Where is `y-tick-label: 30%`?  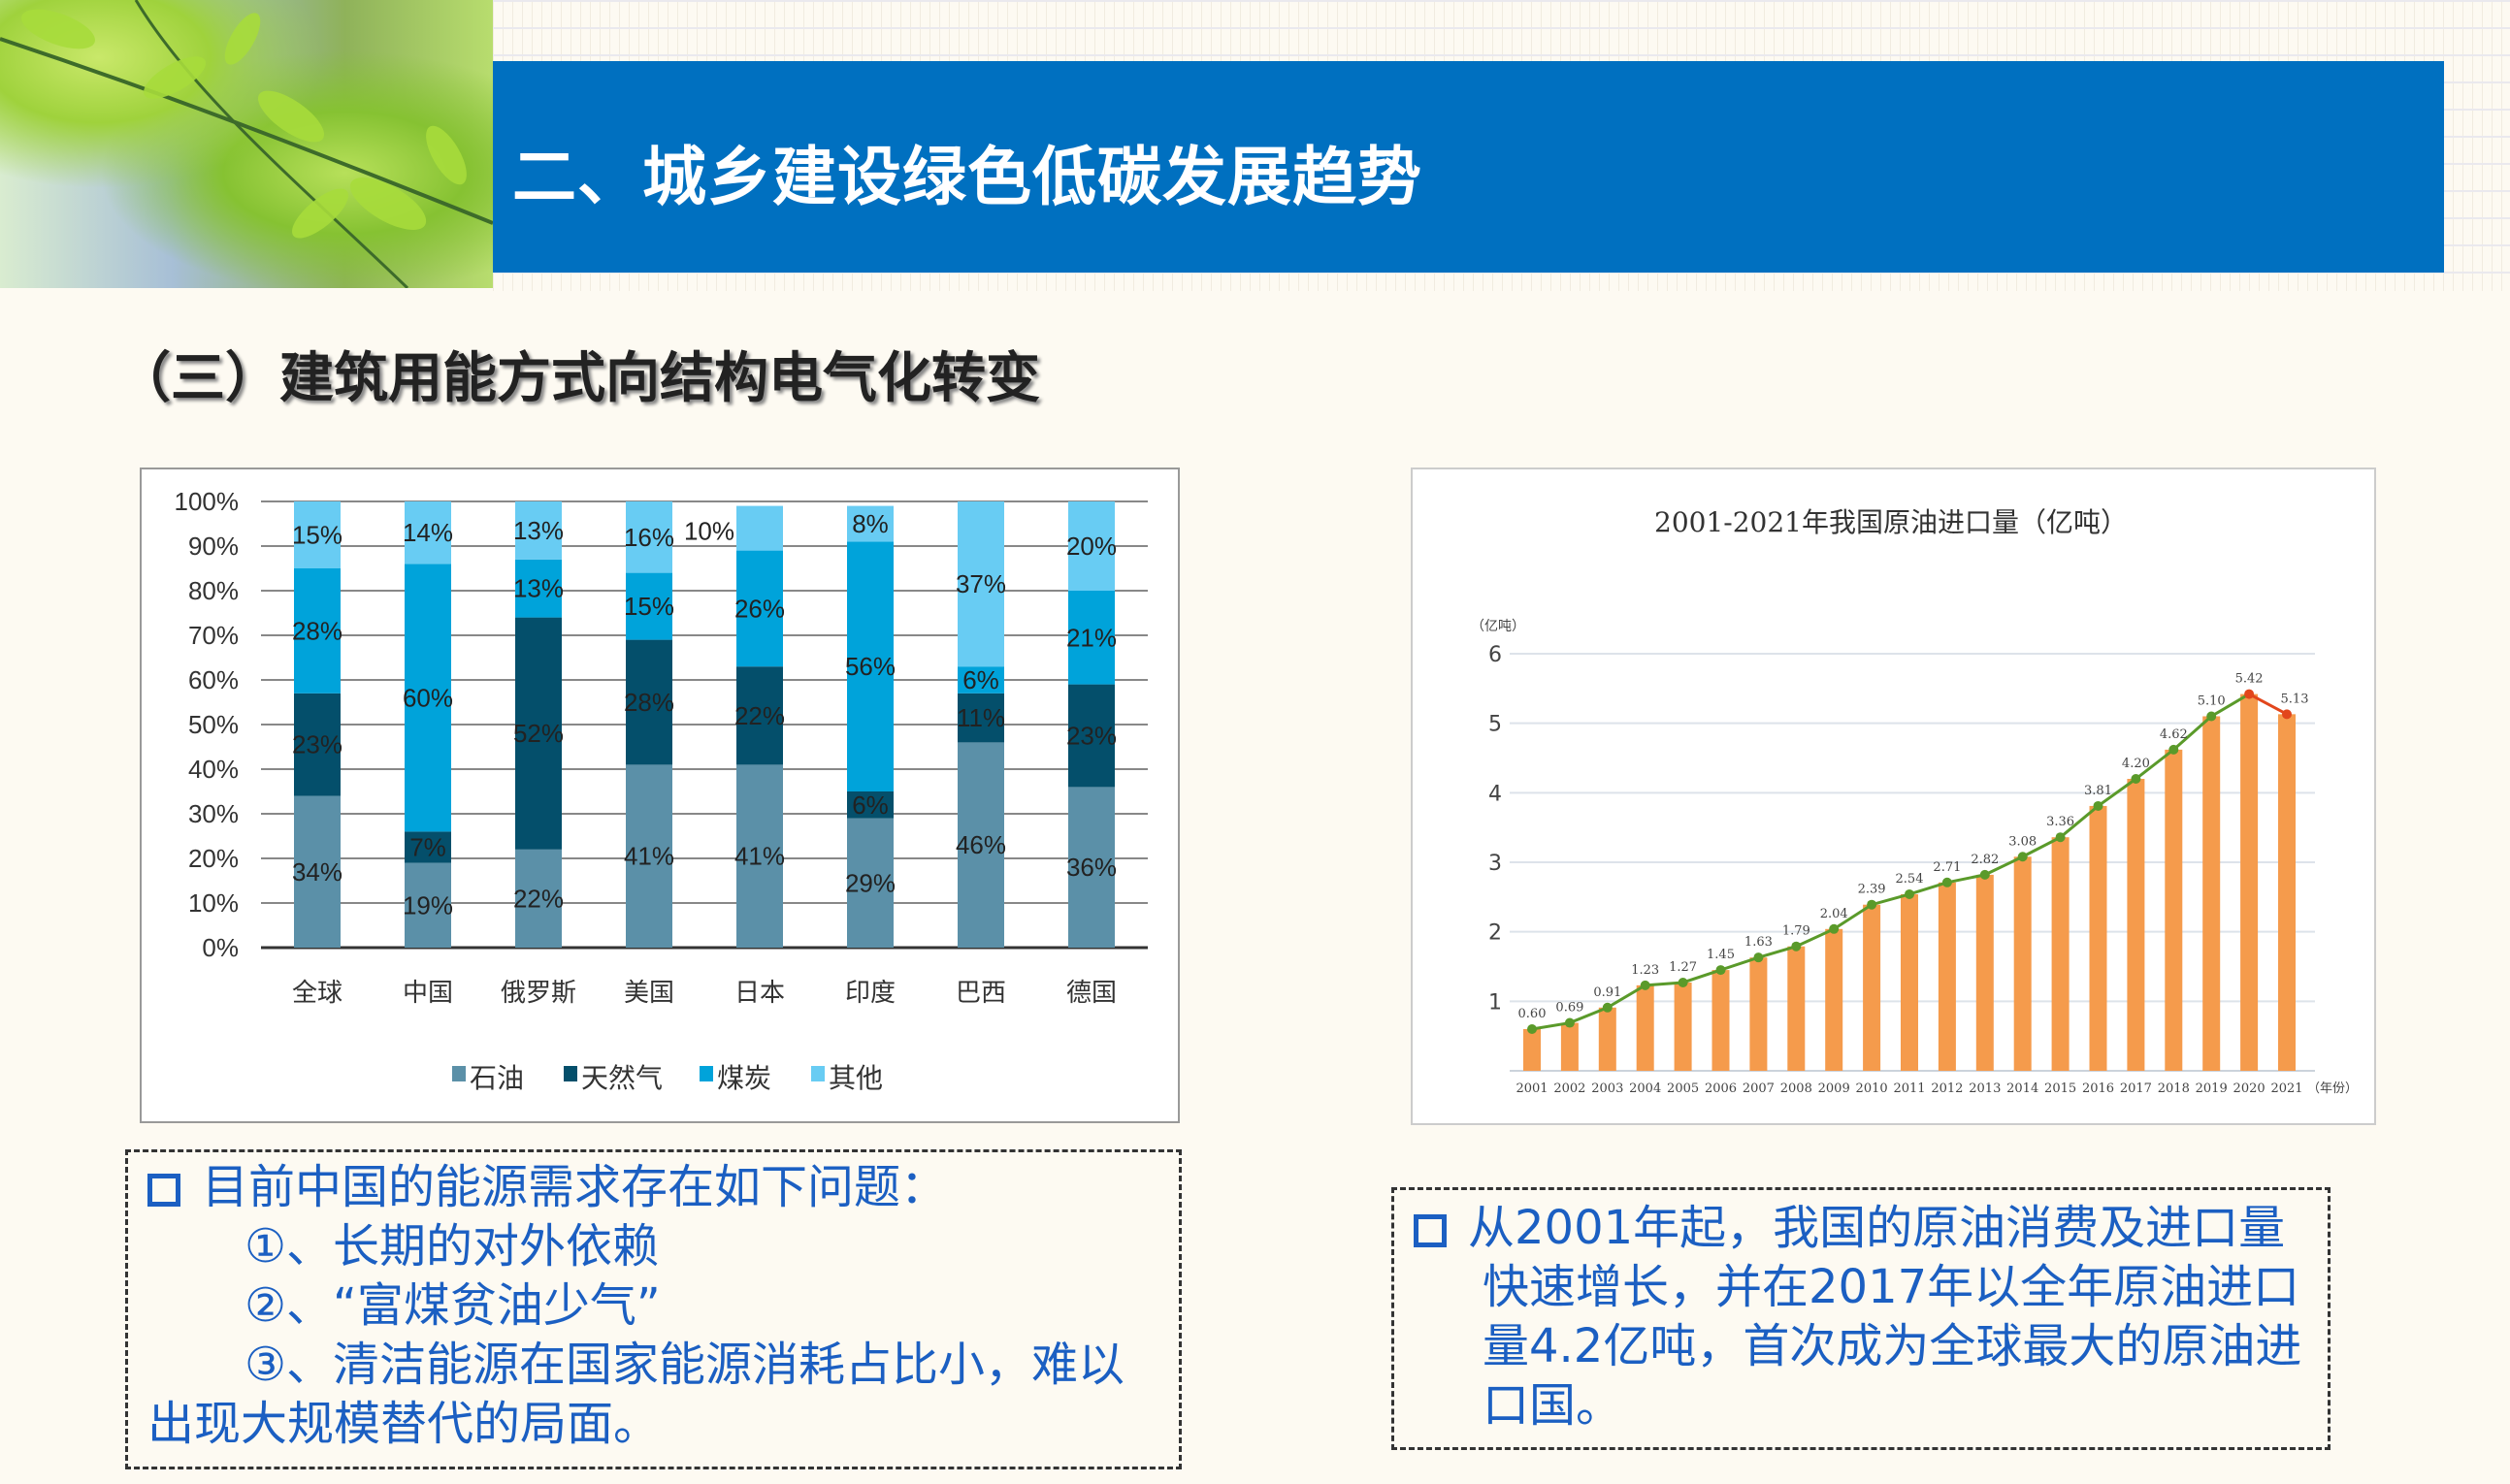
y-tick-label: 30% is located at coordinates (214, 813).